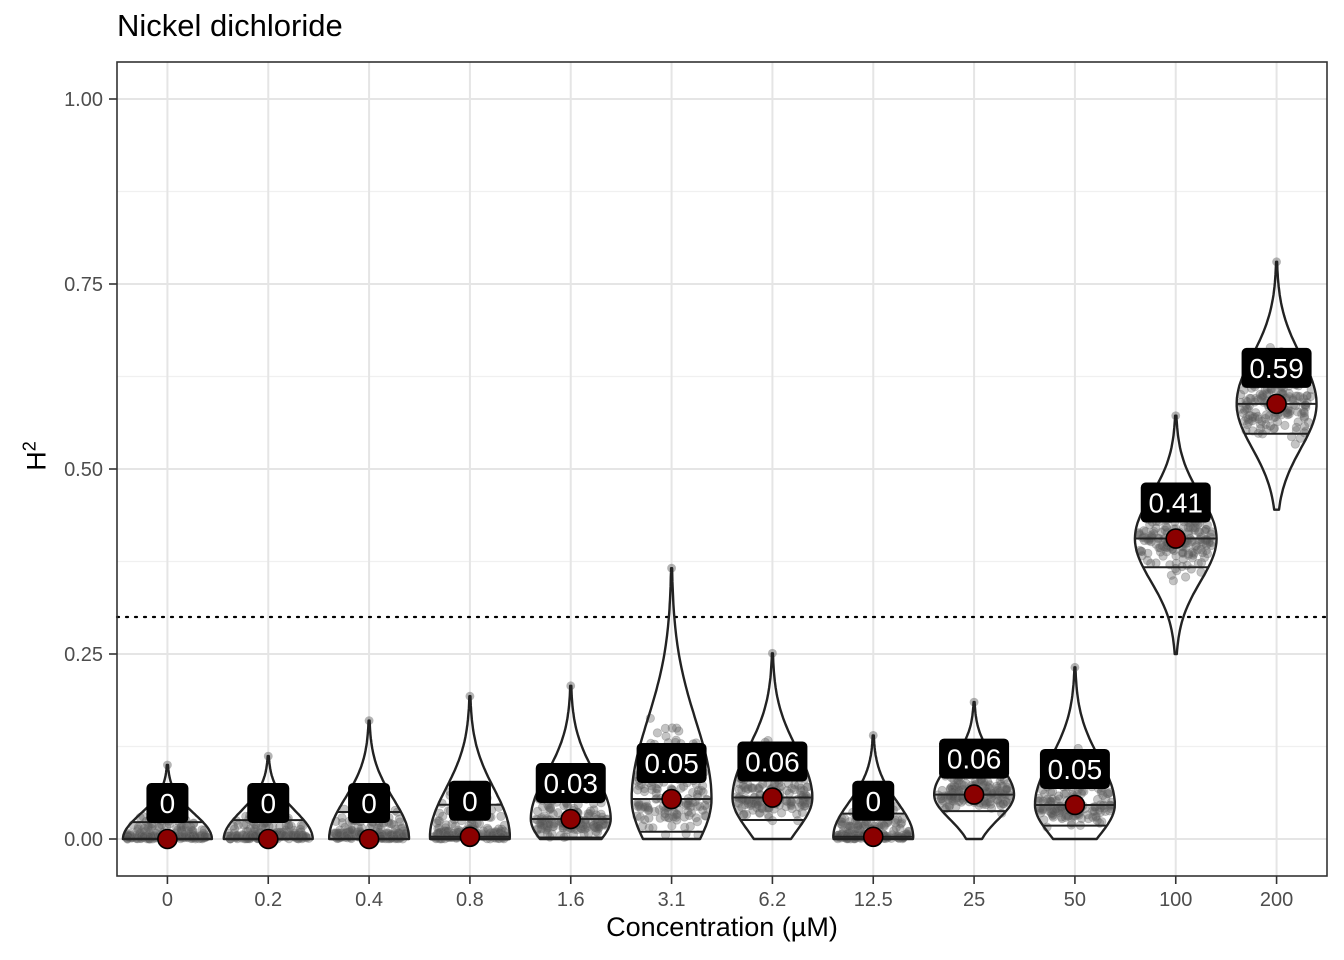 This screenshot has width=1344, height=960. What do you see at coordinates (672, 900) in the screenshot?
I see `x-tick-label: 3.1` at bounding box center [672, 900].